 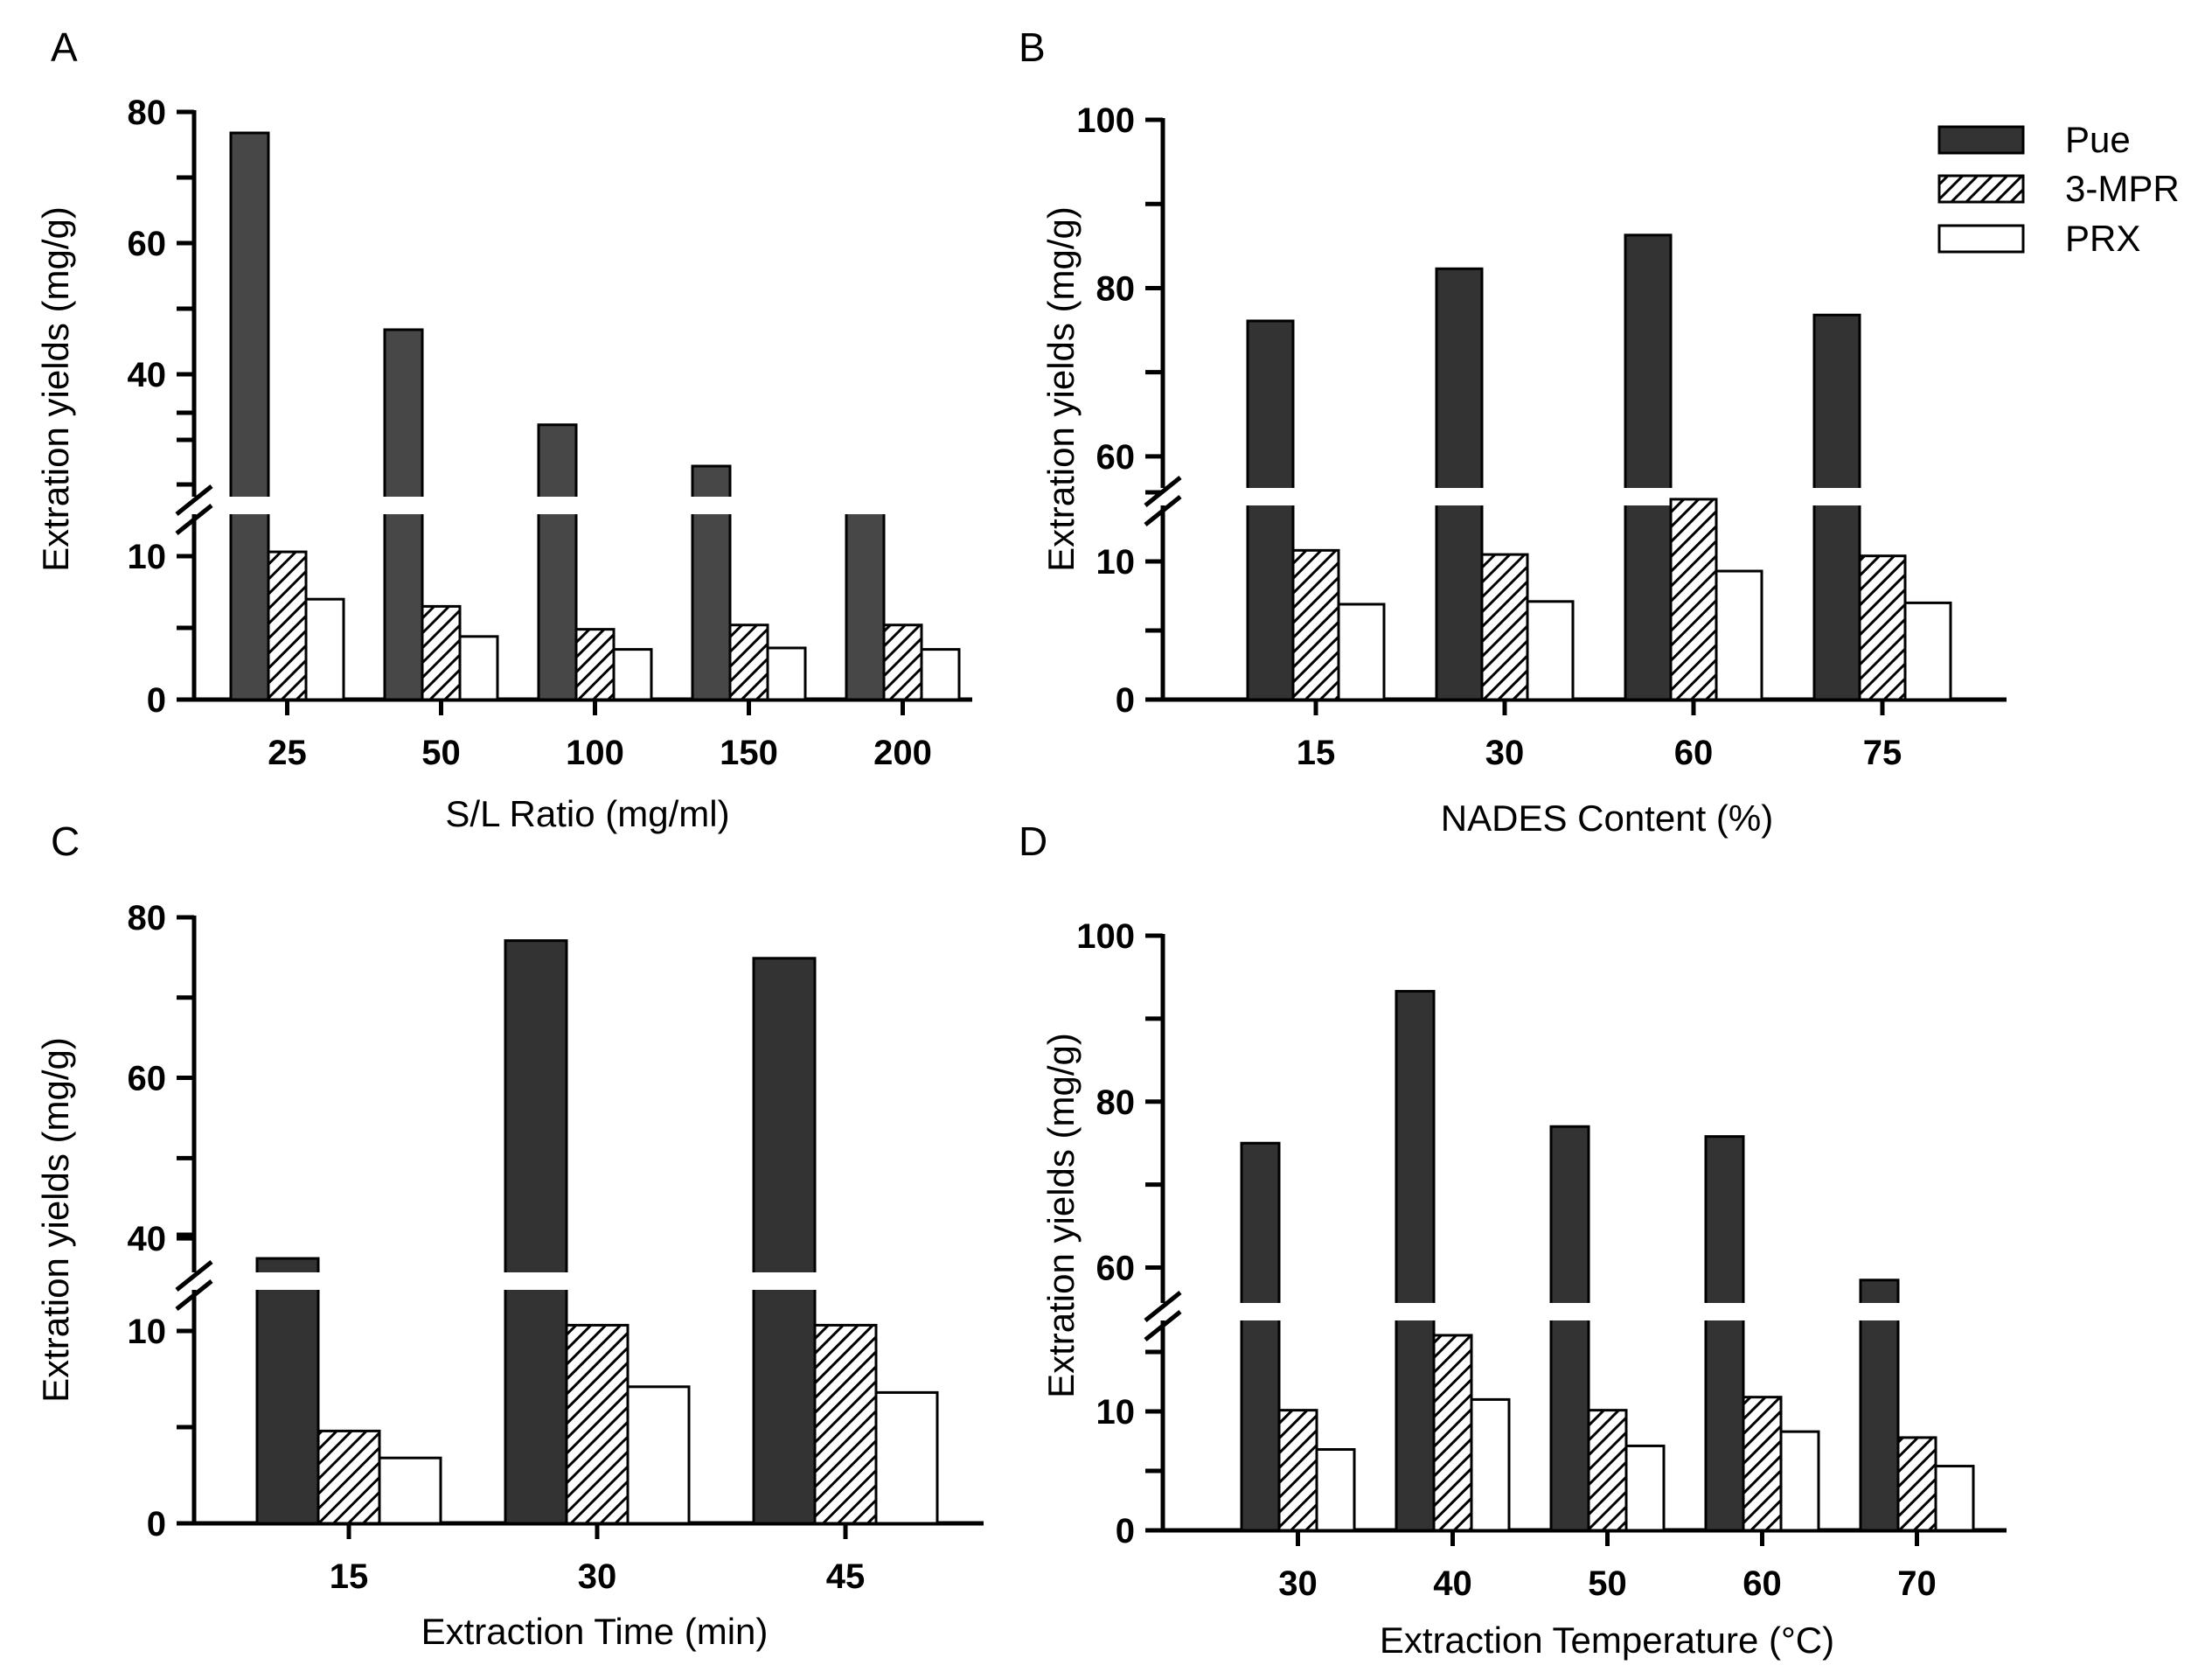 What do you see at coordinates (1694, 753) in the screenshot?
I see `panel-b-x-tick-label: 60` at bounding box center [1694, 753].